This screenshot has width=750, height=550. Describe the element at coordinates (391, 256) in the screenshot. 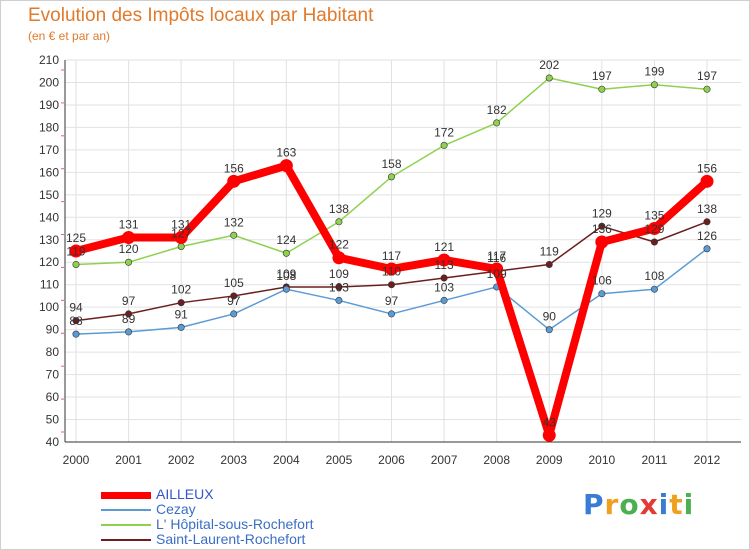

I see `data-label: 117` at that location.